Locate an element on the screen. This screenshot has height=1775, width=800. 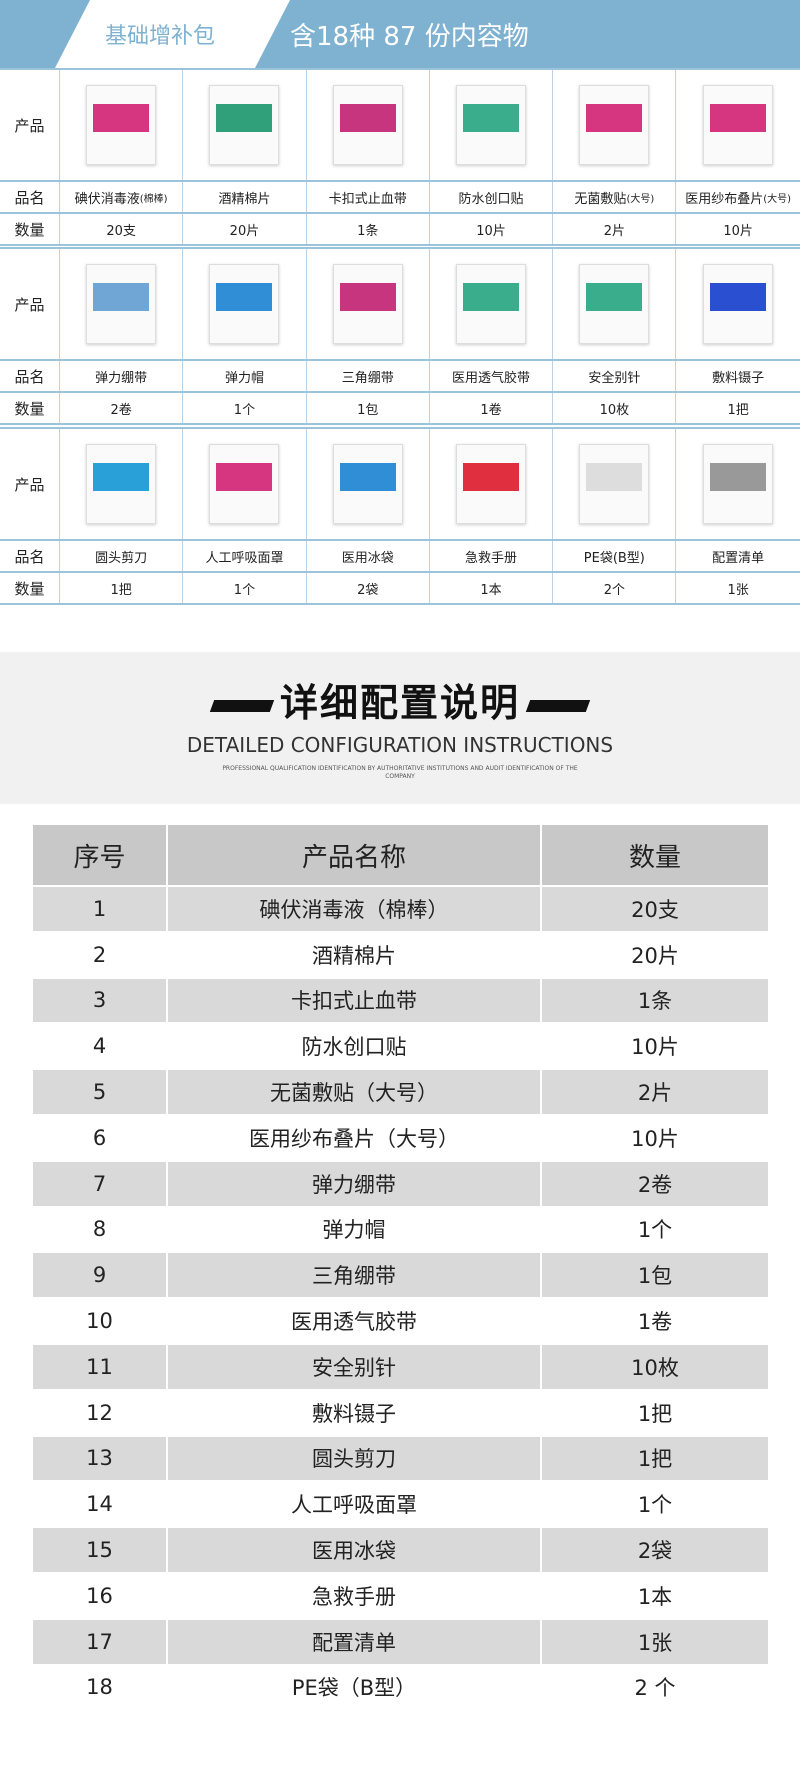
table-row: 15 医用冰袋 2袋 is located at coordinates (400, 1550).